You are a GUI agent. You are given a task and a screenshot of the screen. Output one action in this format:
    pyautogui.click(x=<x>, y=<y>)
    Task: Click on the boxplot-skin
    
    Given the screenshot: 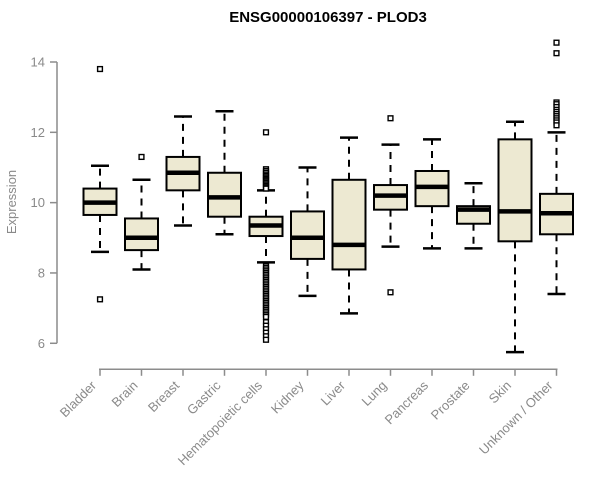 What is the action you would take?
    pyautogui.click(x=515, y=237)
    